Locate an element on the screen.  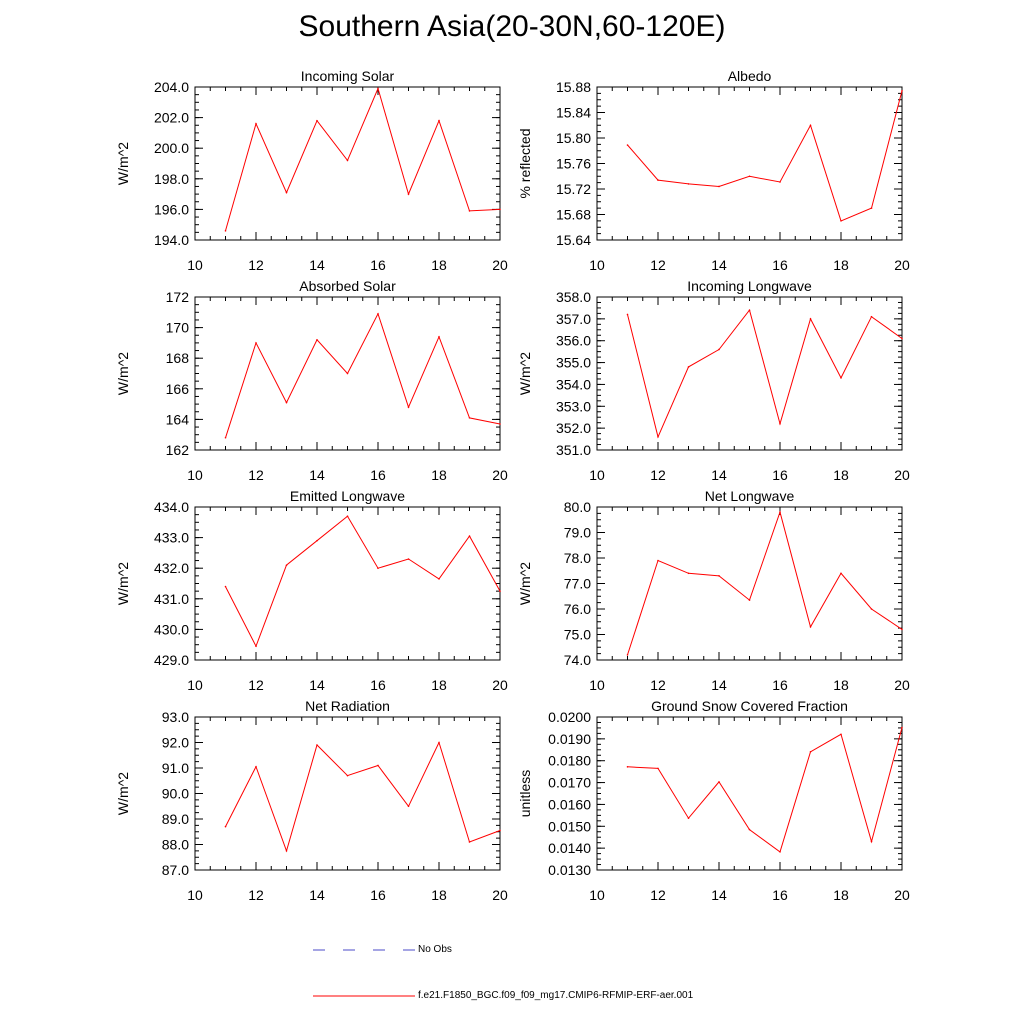
chart-title: Emitted Longwave is located at coordinates (347, 496).